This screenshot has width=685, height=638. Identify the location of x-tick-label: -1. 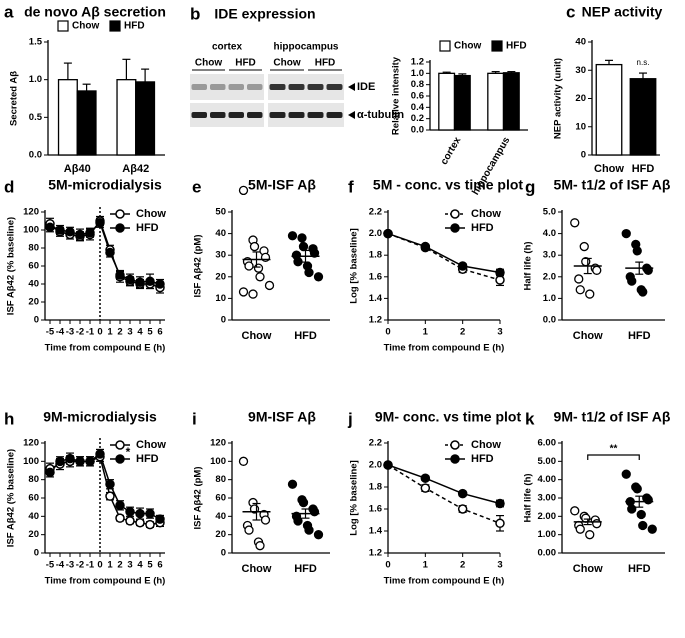
(90, 332).